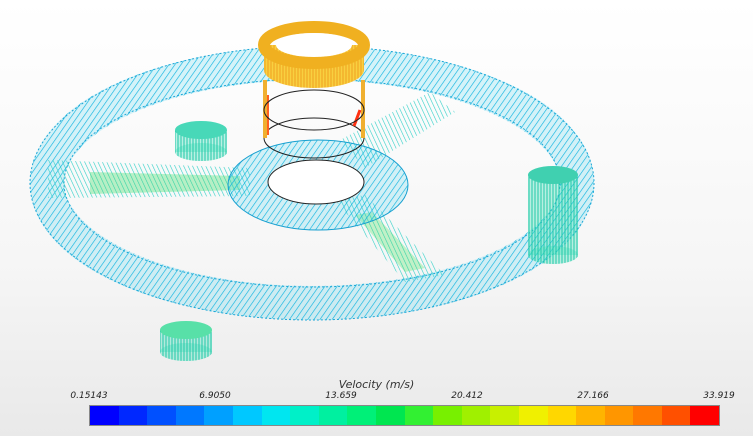  I want to click on pin-upper-left, so click(201, 141).